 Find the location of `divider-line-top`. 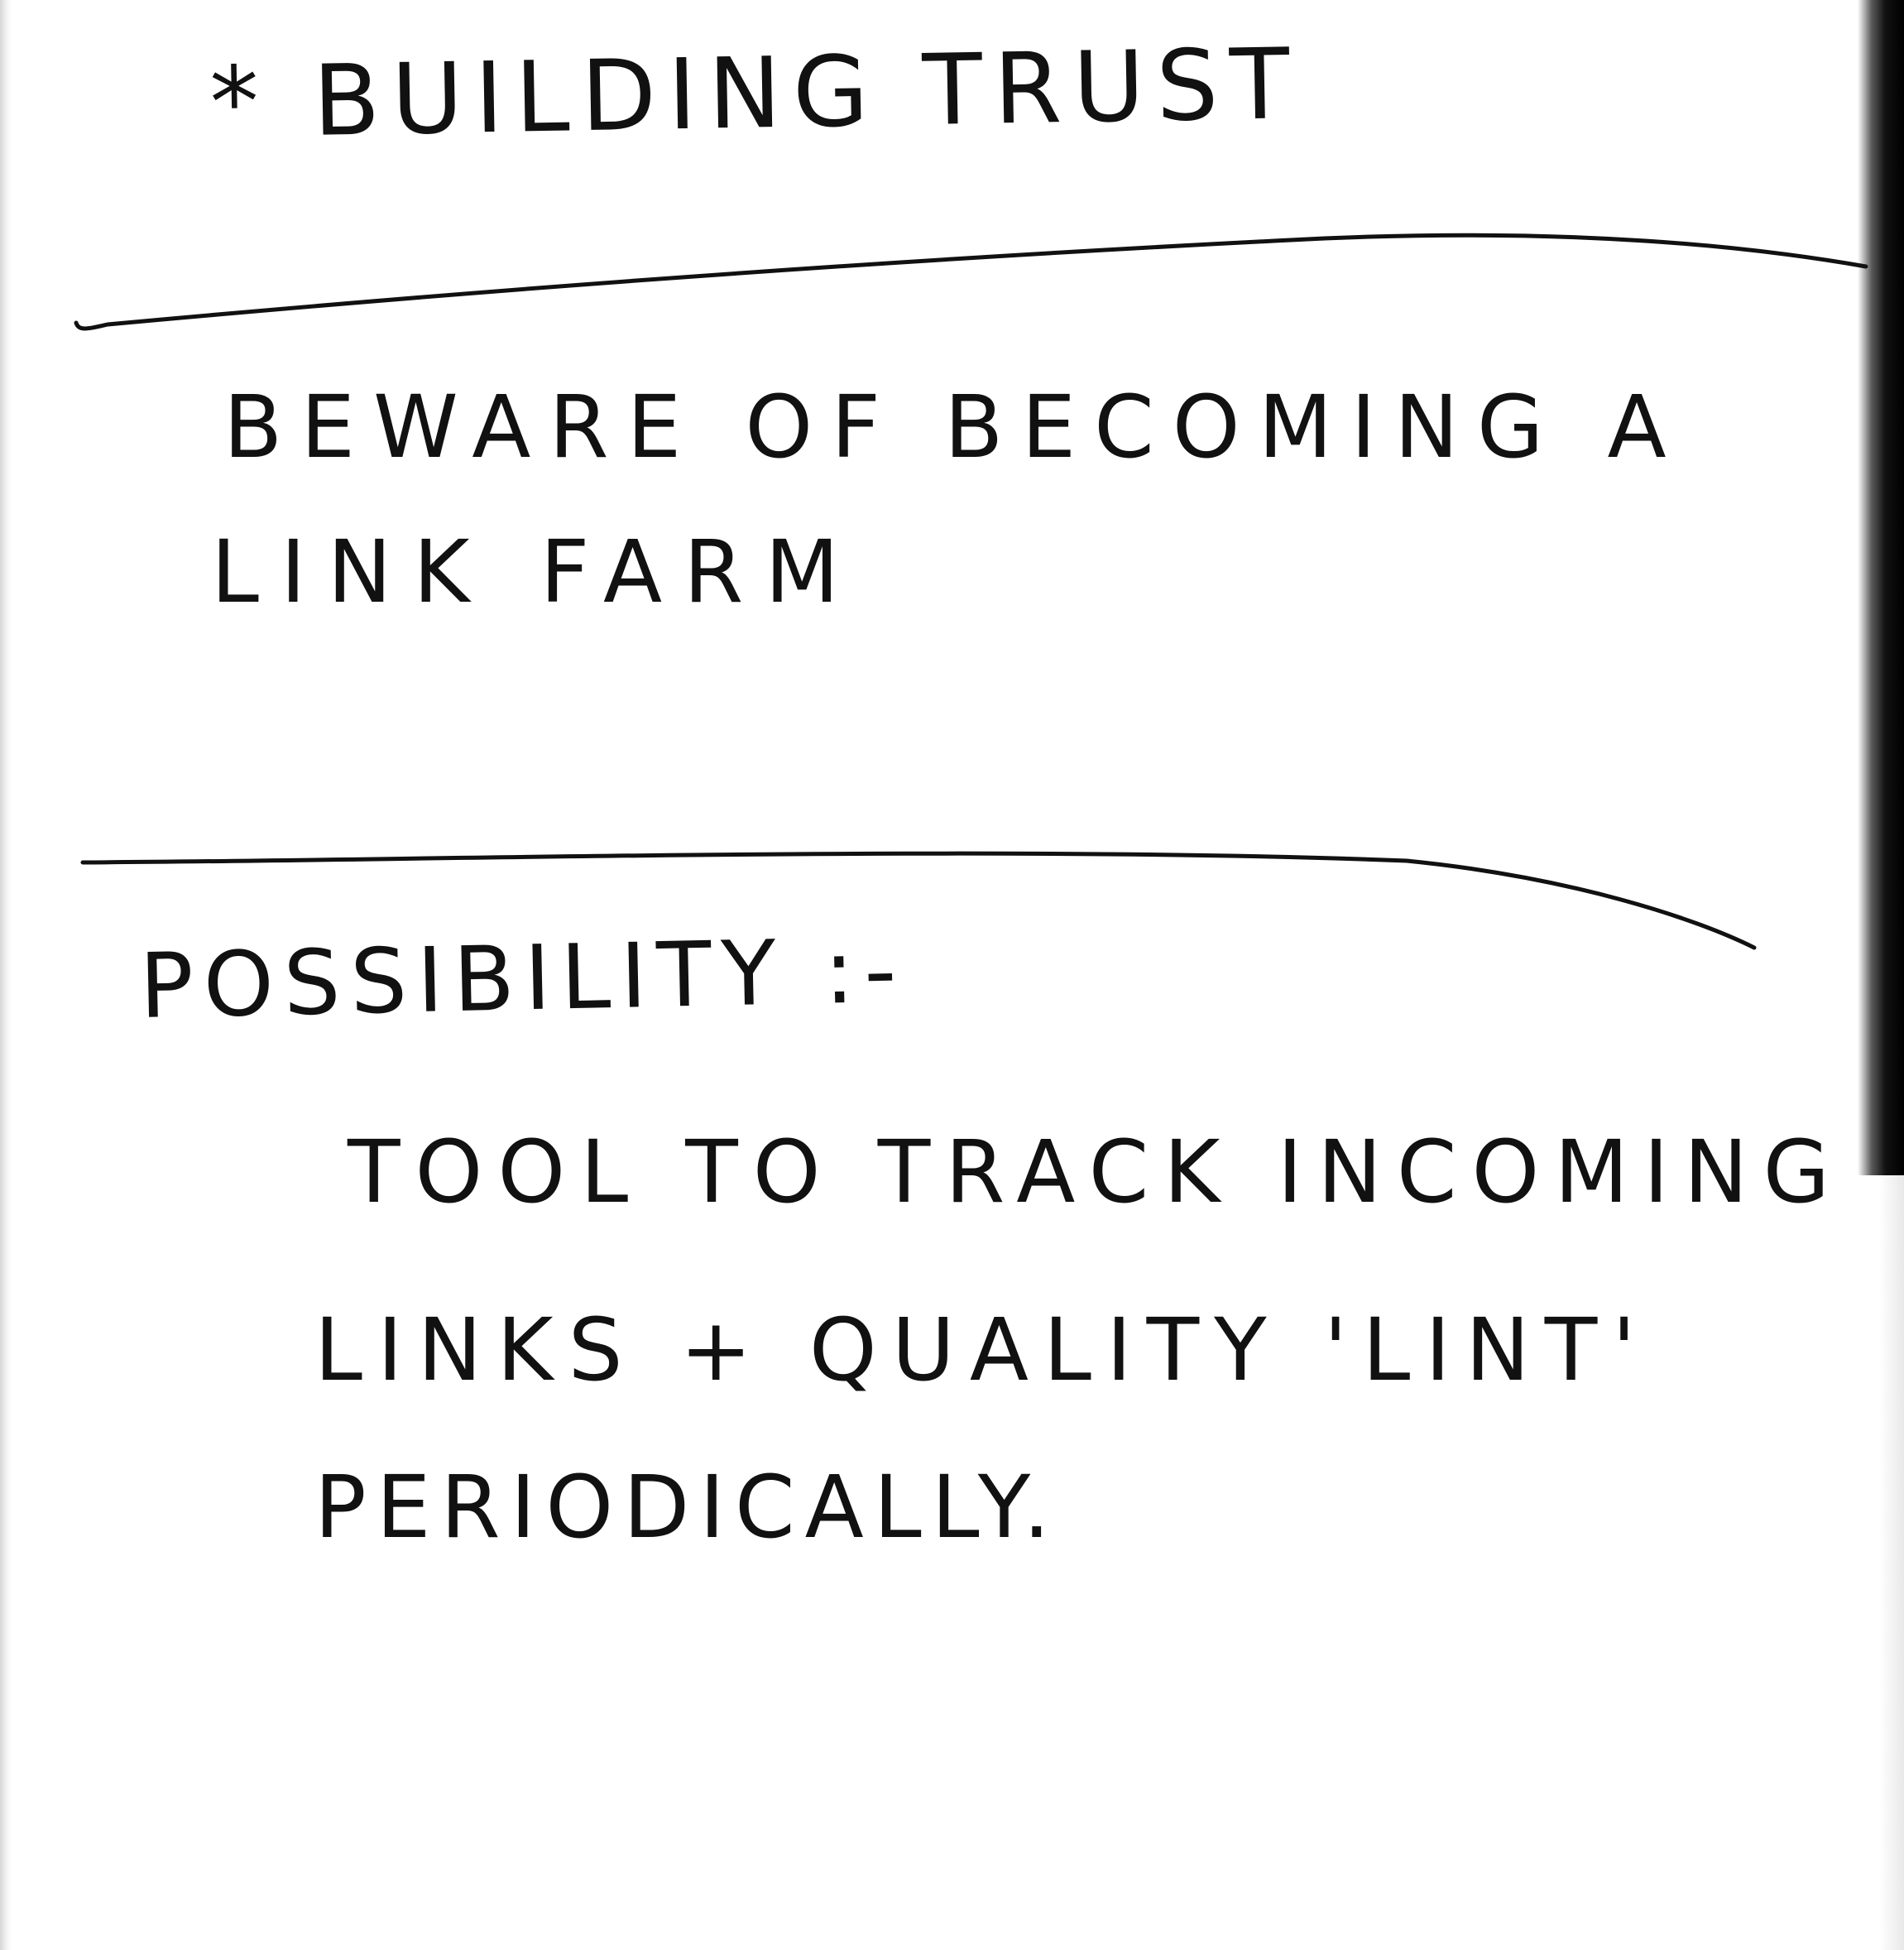

divider-line-top is located at coordinates (971, 282).